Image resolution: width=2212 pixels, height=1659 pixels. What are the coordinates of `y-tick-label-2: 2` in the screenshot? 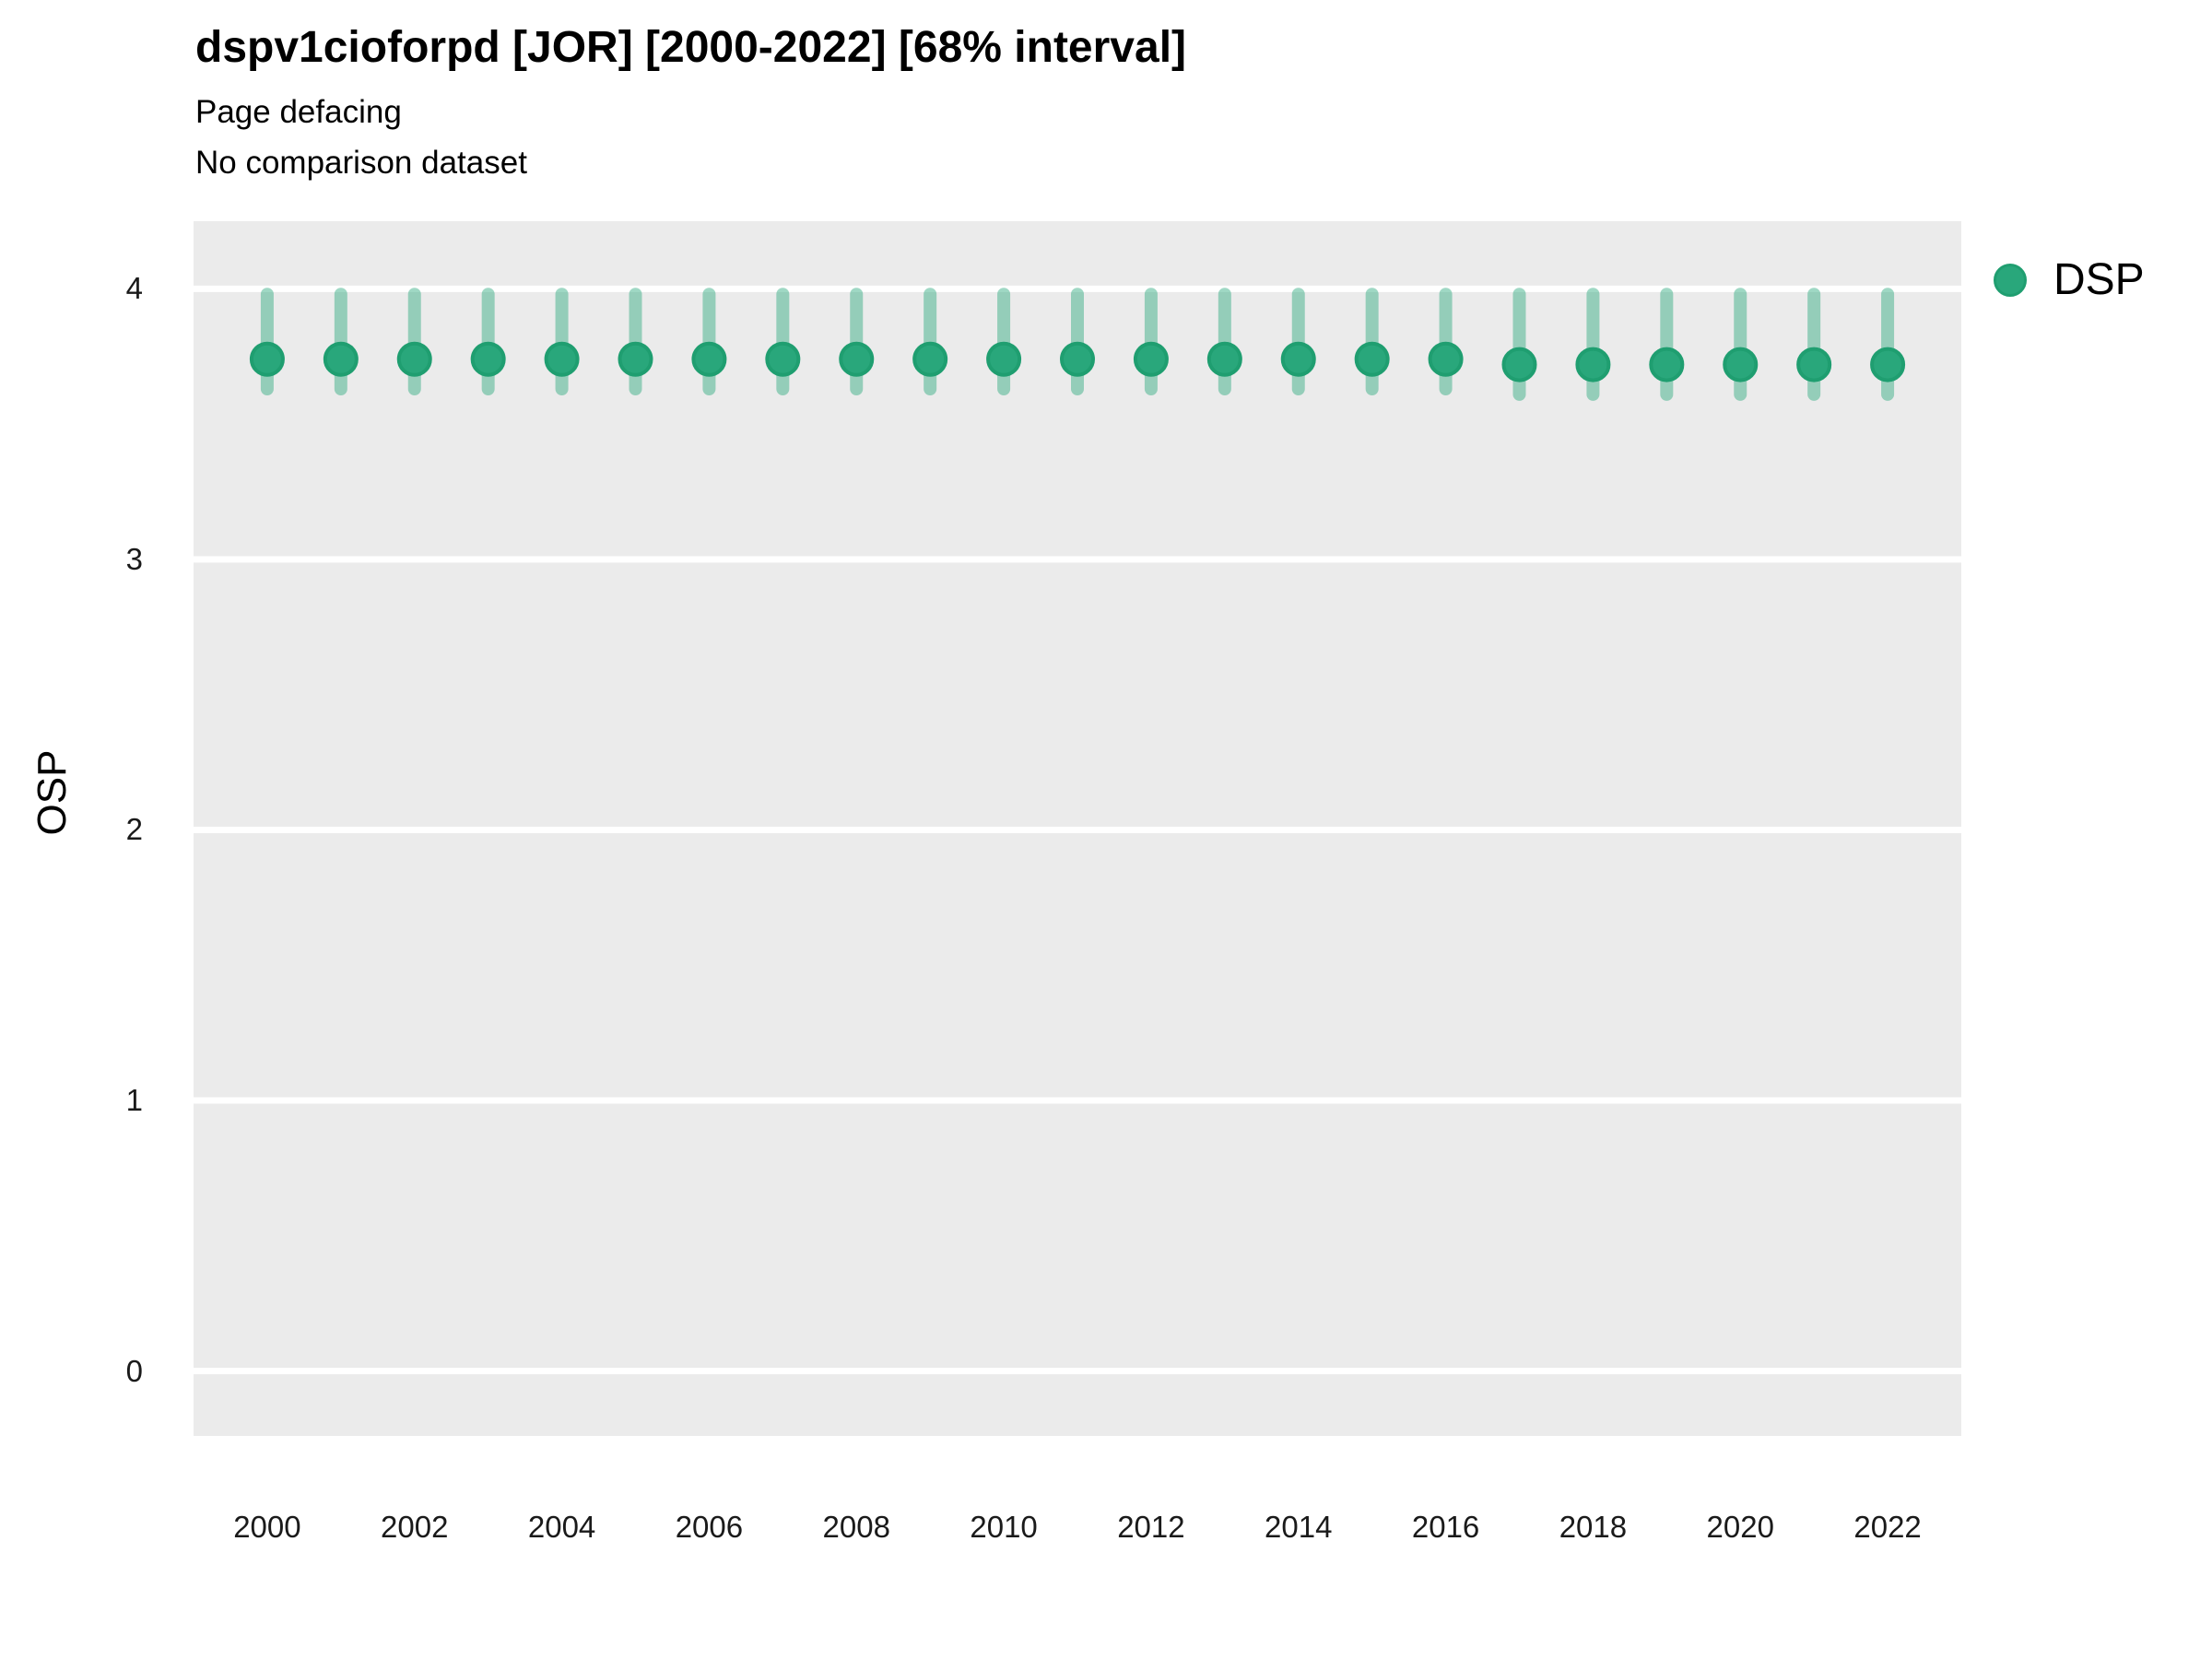 It's located at (134, 829).